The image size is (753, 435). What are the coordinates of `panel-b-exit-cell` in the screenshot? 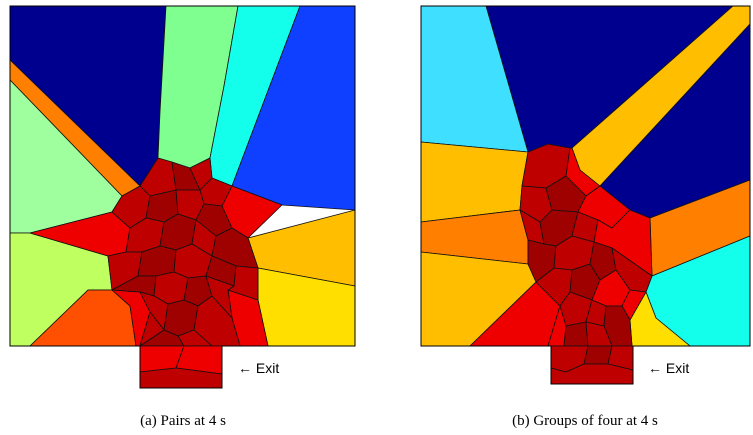 It's located at (598, 355).